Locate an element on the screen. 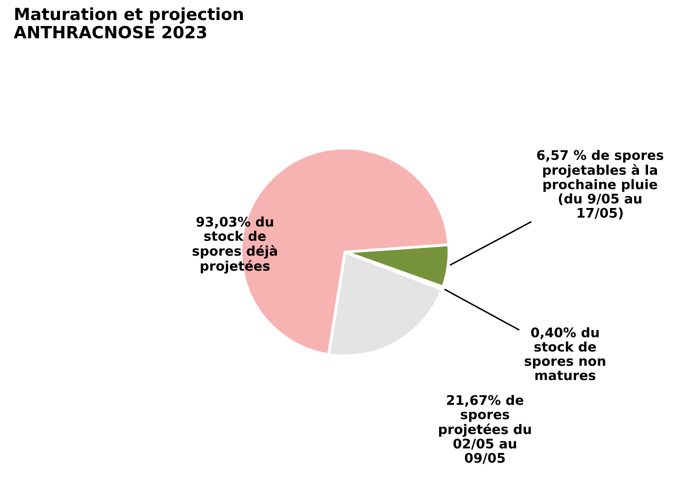 The width and height of the screenshot is (685, 491). slice-label: 93,03% du stock de spores déjà projetées is located at coordinates (234, 245).